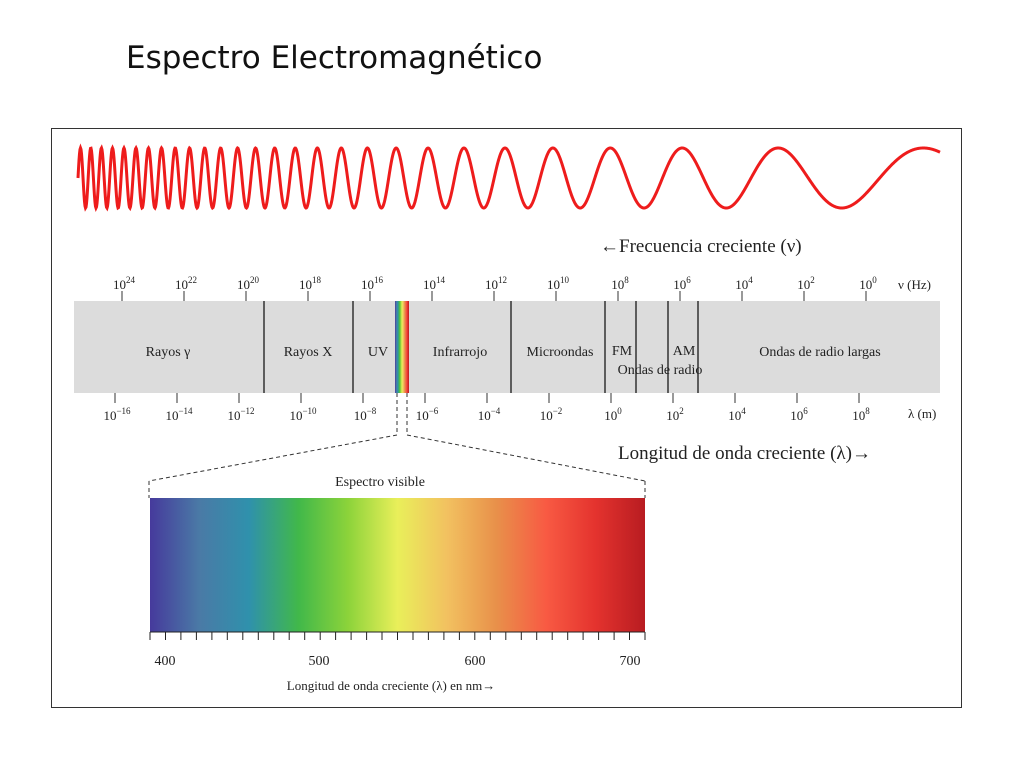 The height and width of the screenshot is (766, 1023). I want to click on wavelength-tick-label: 10⁻⁶, so click(427, 414).